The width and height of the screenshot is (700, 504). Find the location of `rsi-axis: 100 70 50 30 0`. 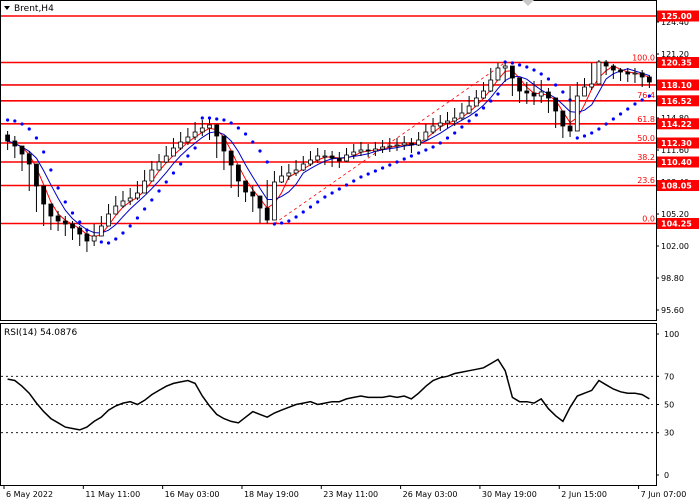

rsi-axis: 100 70 50 30 0 is located at coordinates (667, 405).